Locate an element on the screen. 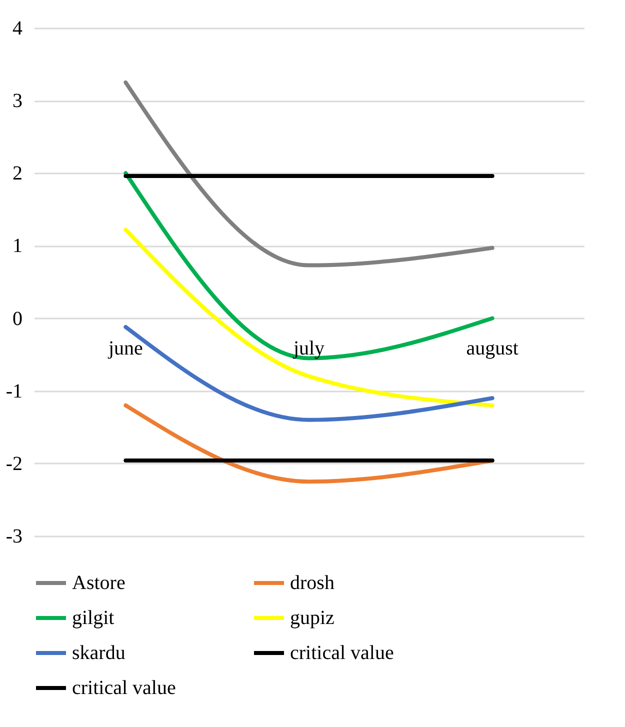 The width and height of the screenshot is (625, 727). x-tick-label: july is located at coordinates (308, 348).